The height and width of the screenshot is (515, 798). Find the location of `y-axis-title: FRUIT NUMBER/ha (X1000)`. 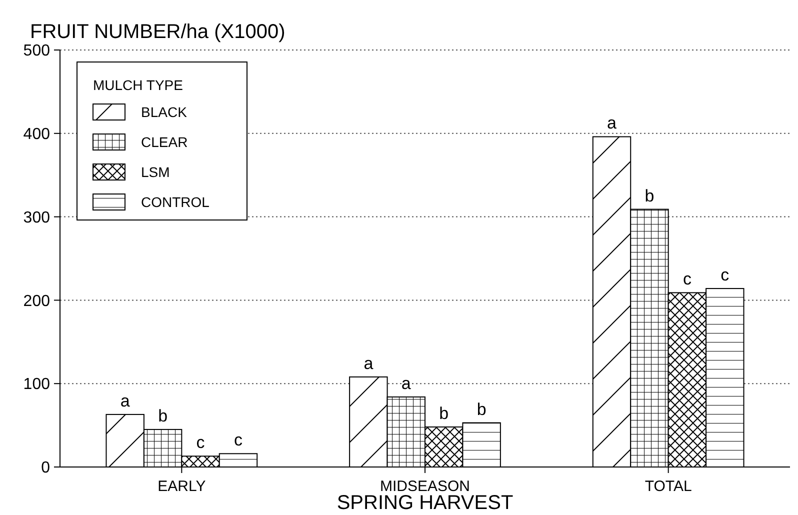

y-axis-title: FRUIT NUMBER/ha (X1000) is located at coordinates (158, 32).